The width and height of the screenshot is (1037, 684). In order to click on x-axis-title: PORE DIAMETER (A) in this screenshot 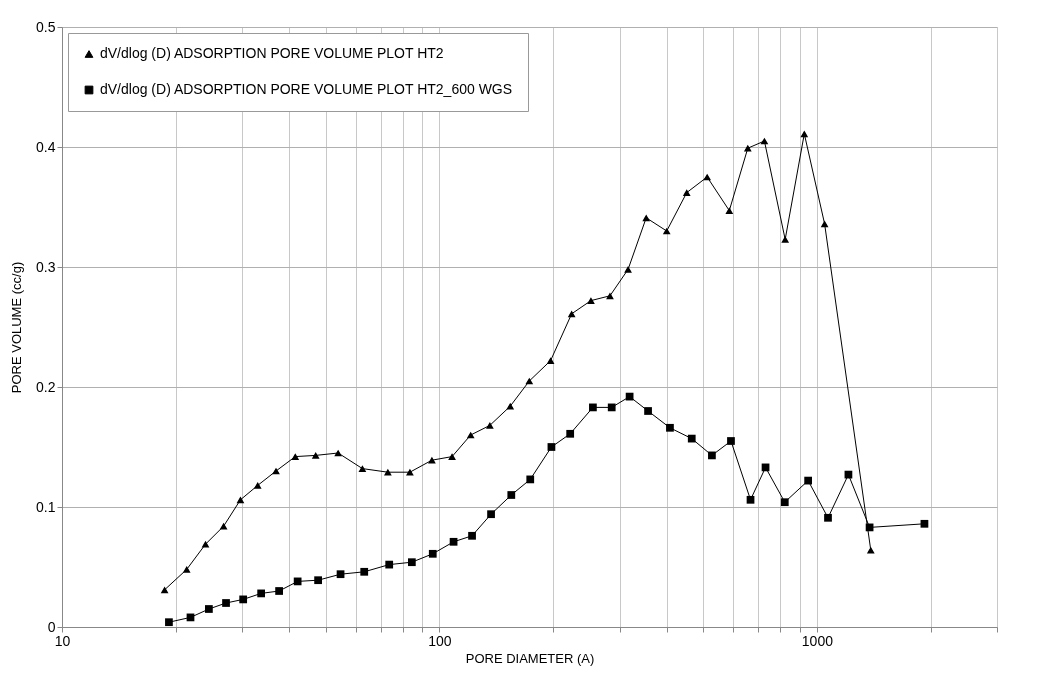, I will do `click(530, 658)`.